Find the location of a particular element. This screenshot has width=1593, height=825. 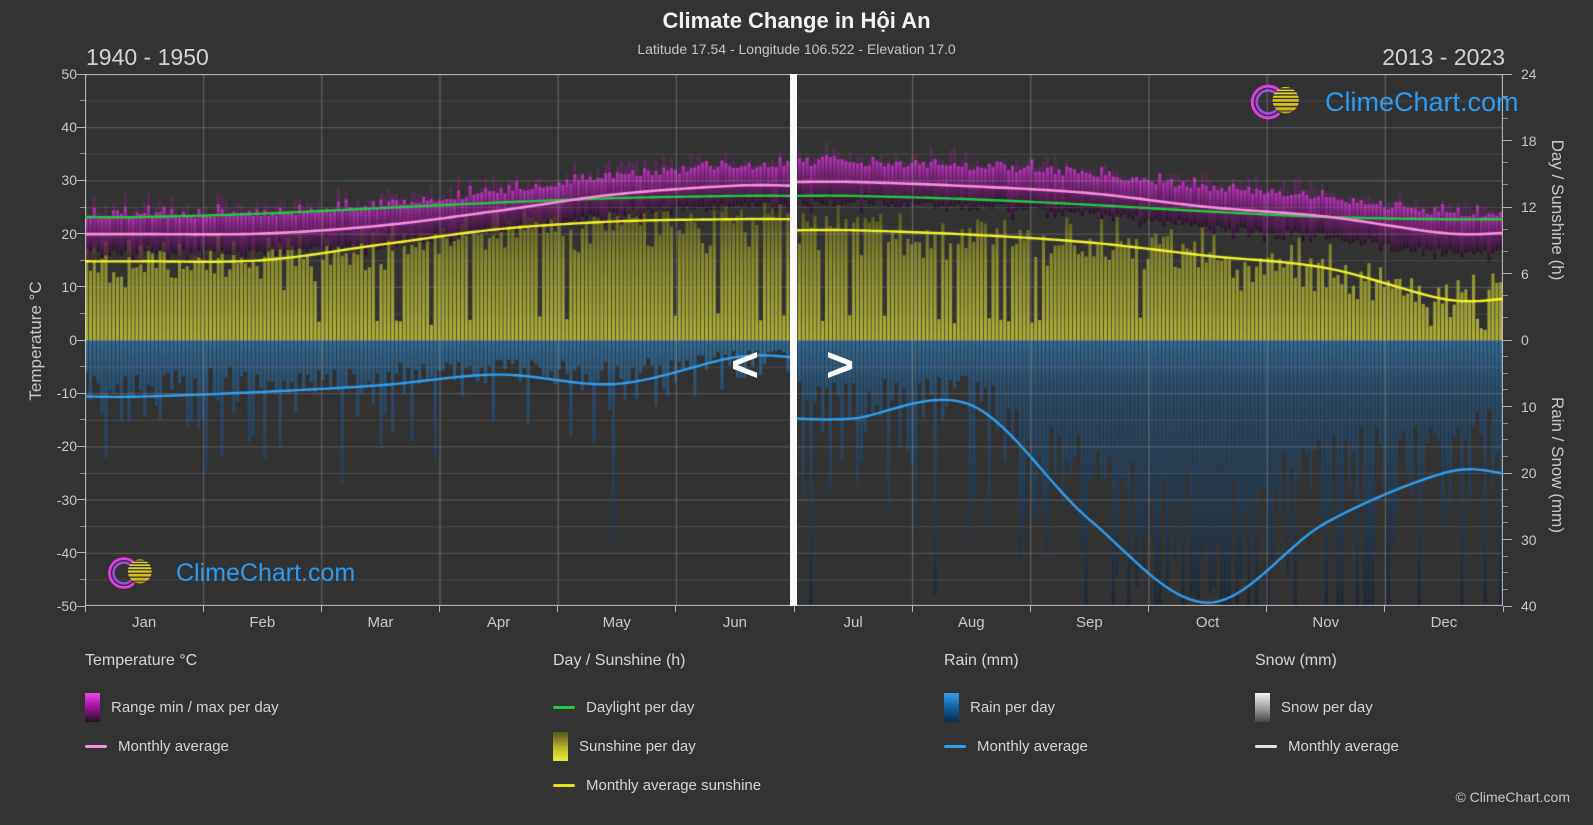

legend-item: Snow per day is located at coordinates (1424, 707).